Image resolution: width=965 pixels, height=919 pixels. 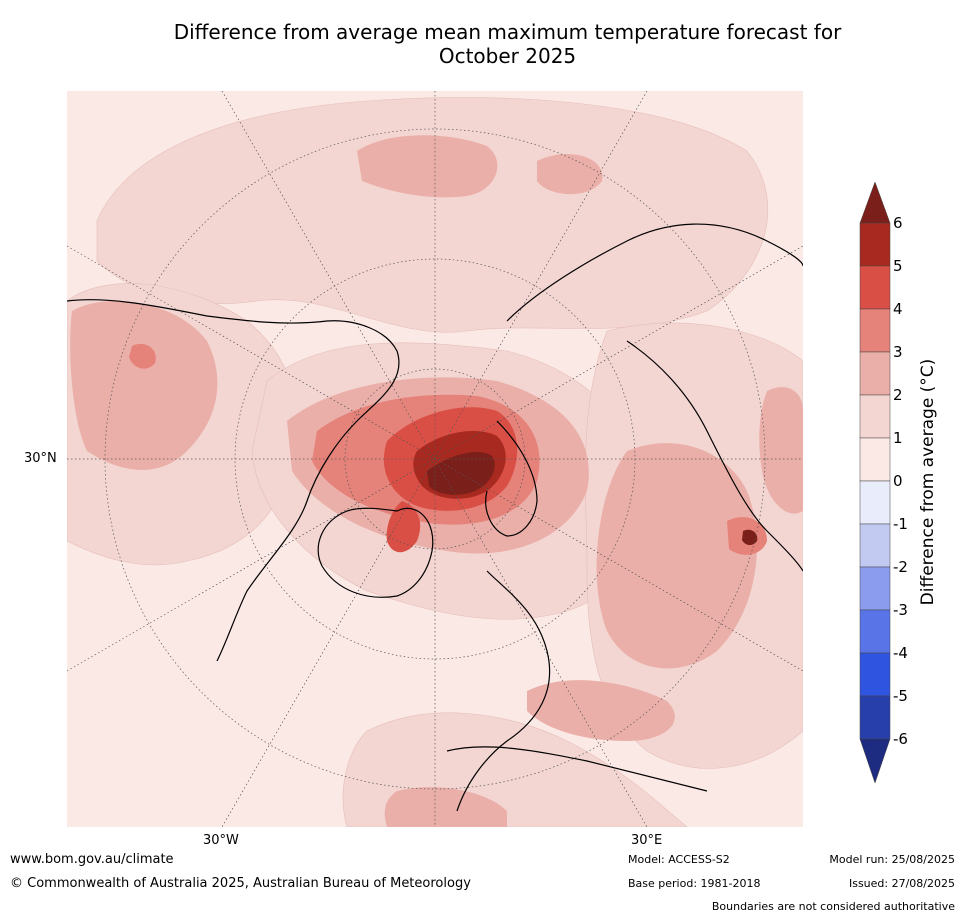 I want to click on colorbar-tick-label: 6, so click(x=898, y=223).